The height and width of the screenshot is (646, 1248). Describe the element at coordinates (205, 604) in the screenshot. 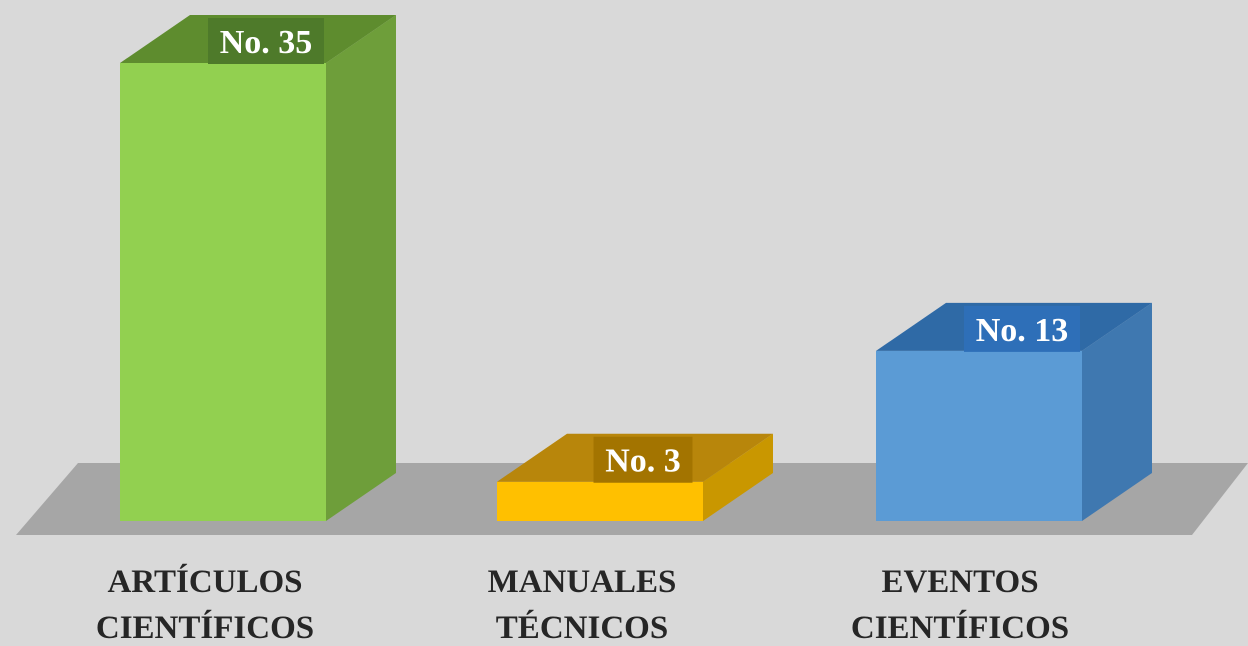

I see `category-label: ARTÍCULOS CIENTÍFICOS` at that location.